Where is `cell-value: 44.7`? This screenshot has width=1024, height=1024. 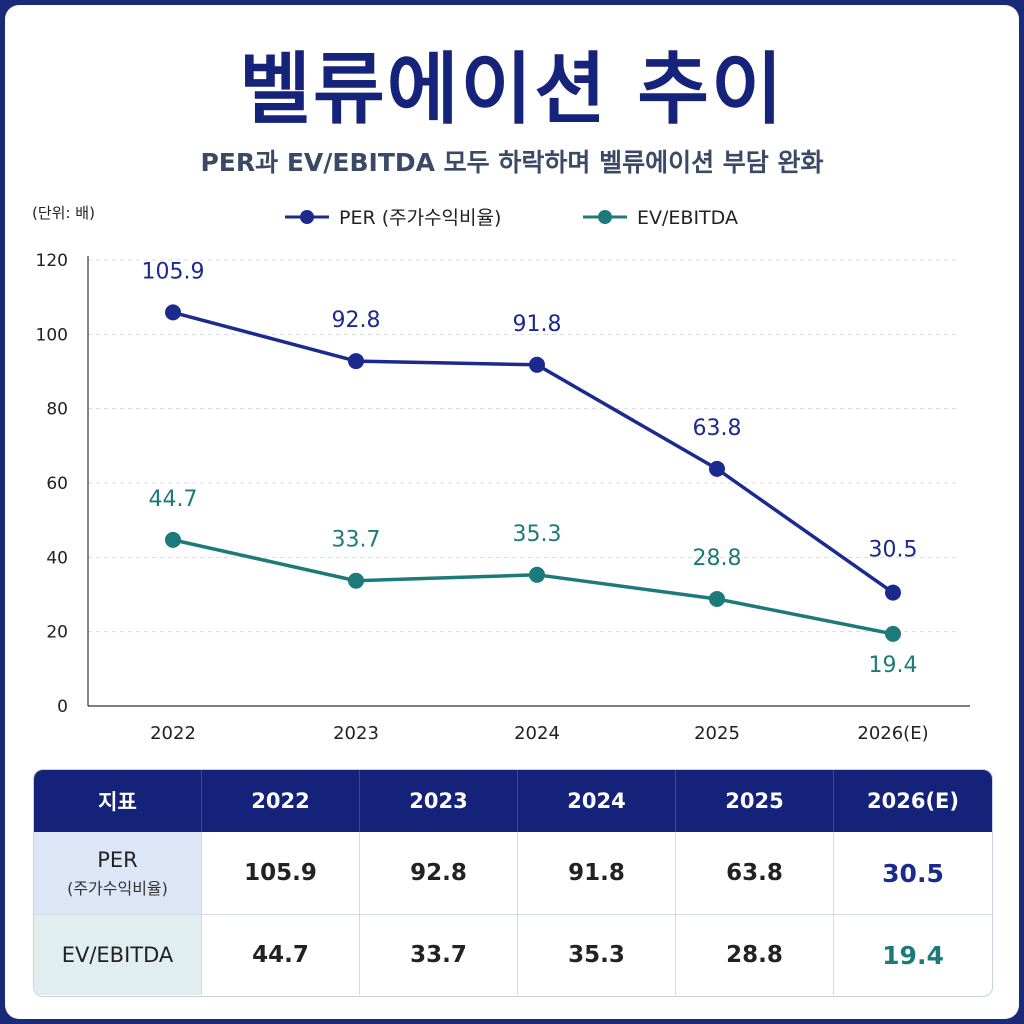 cell-value: 44.7 is located at coordinates (280, 955).